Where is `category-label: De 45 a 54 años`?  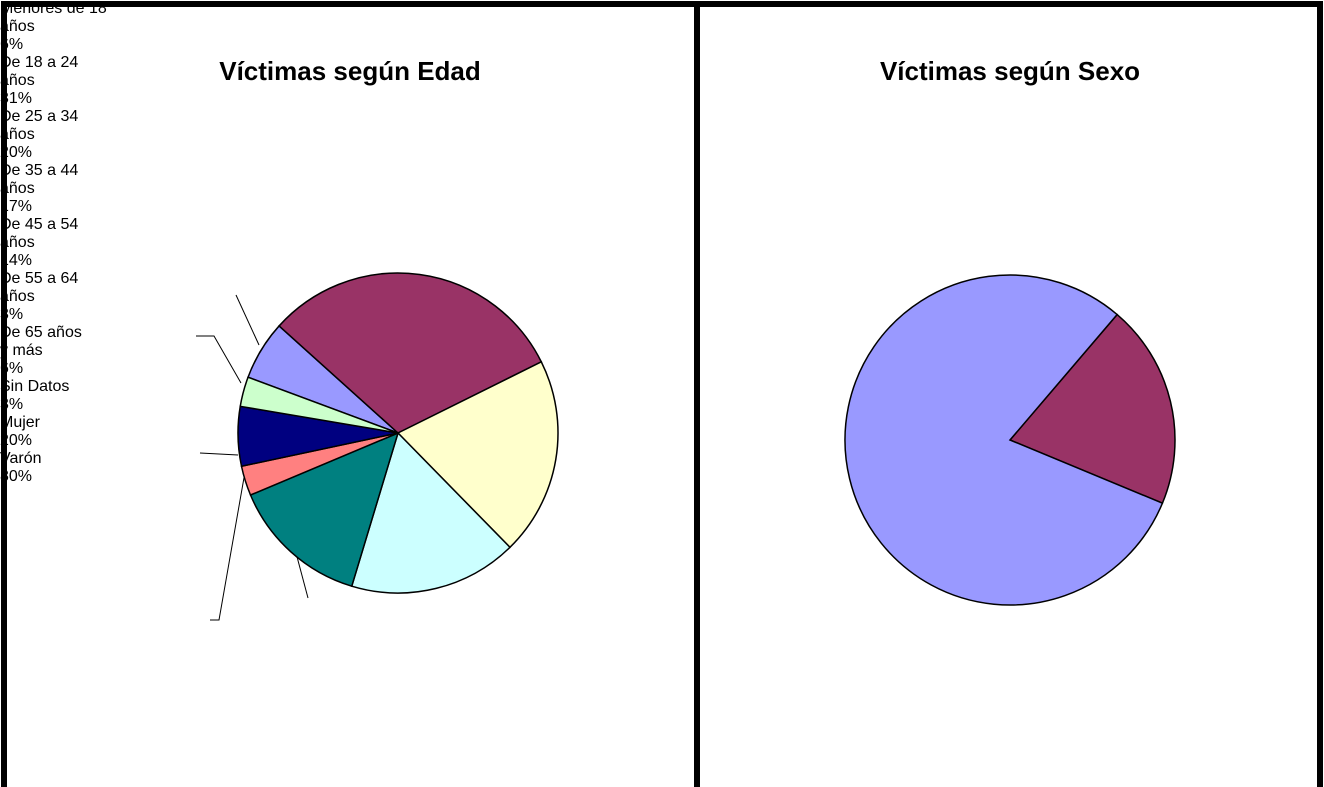
category-label: De 45 a 54 años is located at coordinates (39, 233).